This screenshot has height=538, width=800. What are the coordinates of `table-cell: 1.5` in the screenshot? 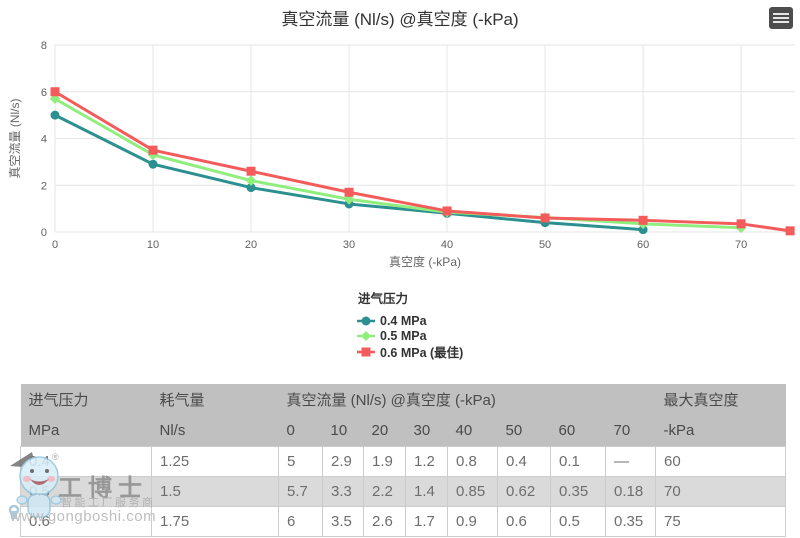 It's located at (215, 491).